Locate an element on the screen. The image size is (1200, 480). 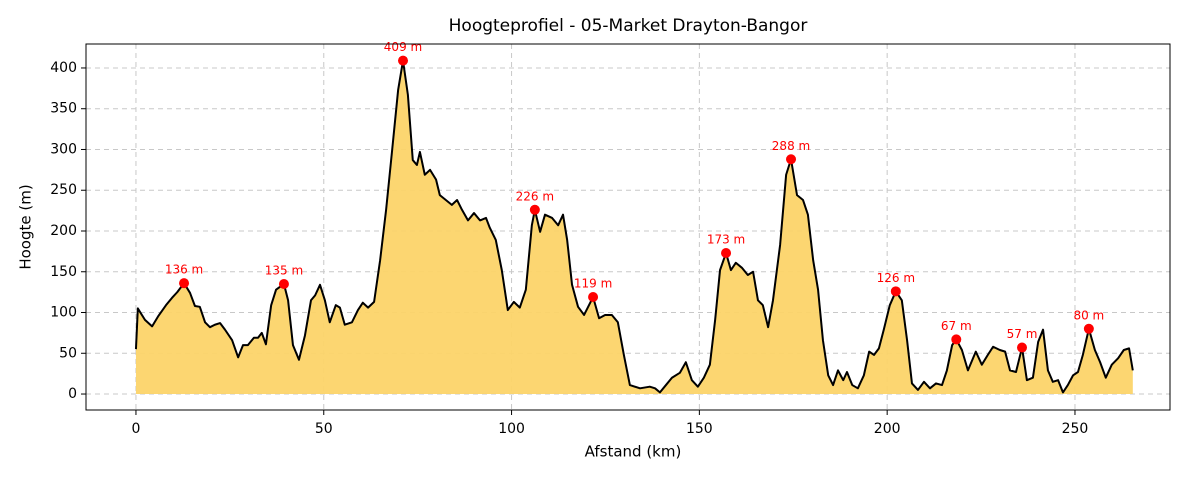
y-tick-label: 350 is located at coordinates (63, 109).